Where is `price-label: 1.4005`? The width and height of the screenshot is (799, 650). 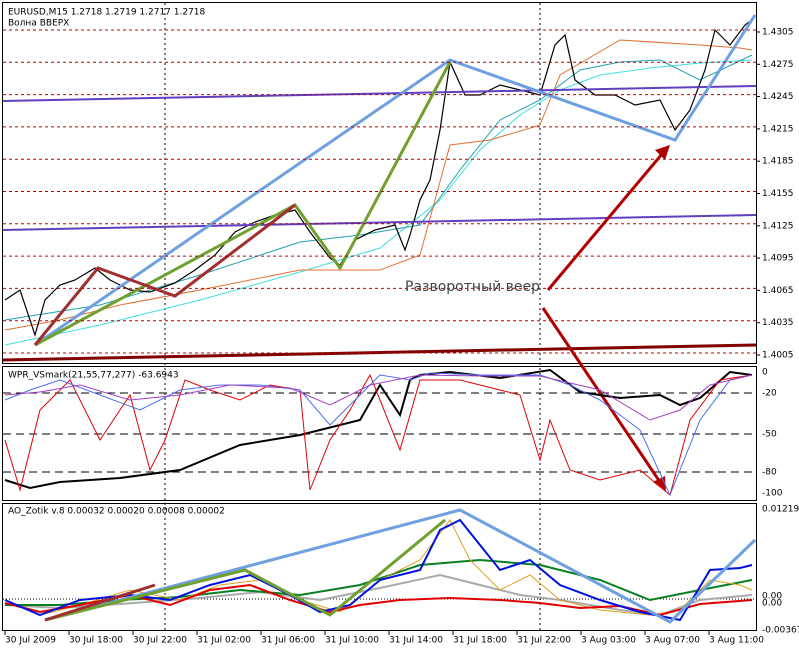 price-label: 1.4005 is located at coordinates (778, 356).